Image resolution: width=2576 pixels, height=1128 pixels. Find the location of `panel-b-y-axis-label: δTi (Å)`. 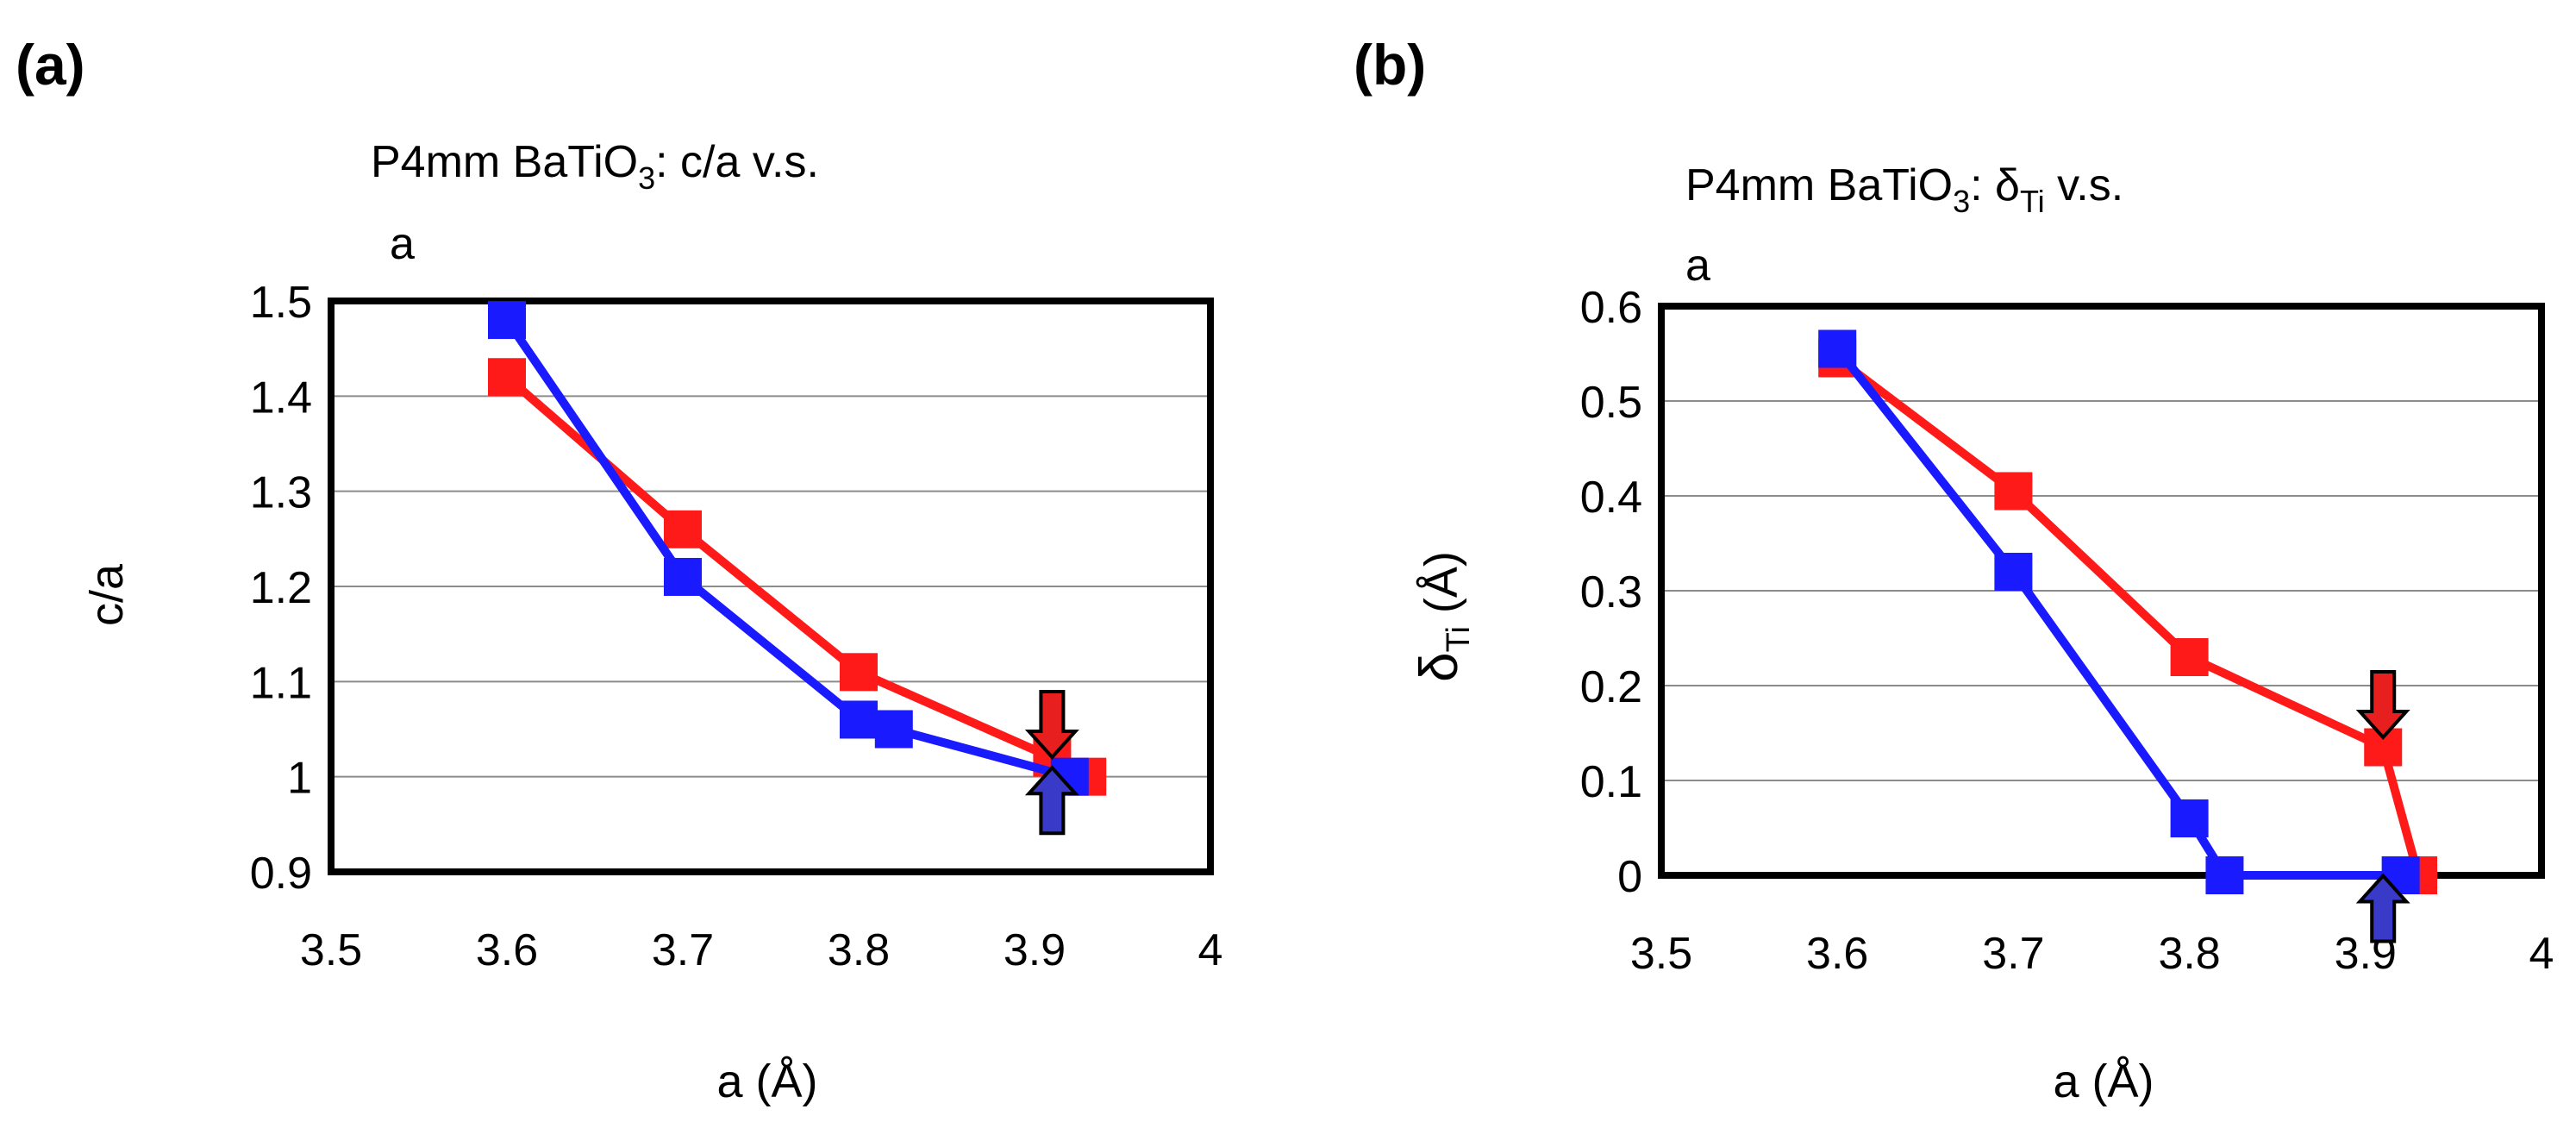

panel-b-y-axis-label: δTi (Å) is located at coordinates (1443, 617).